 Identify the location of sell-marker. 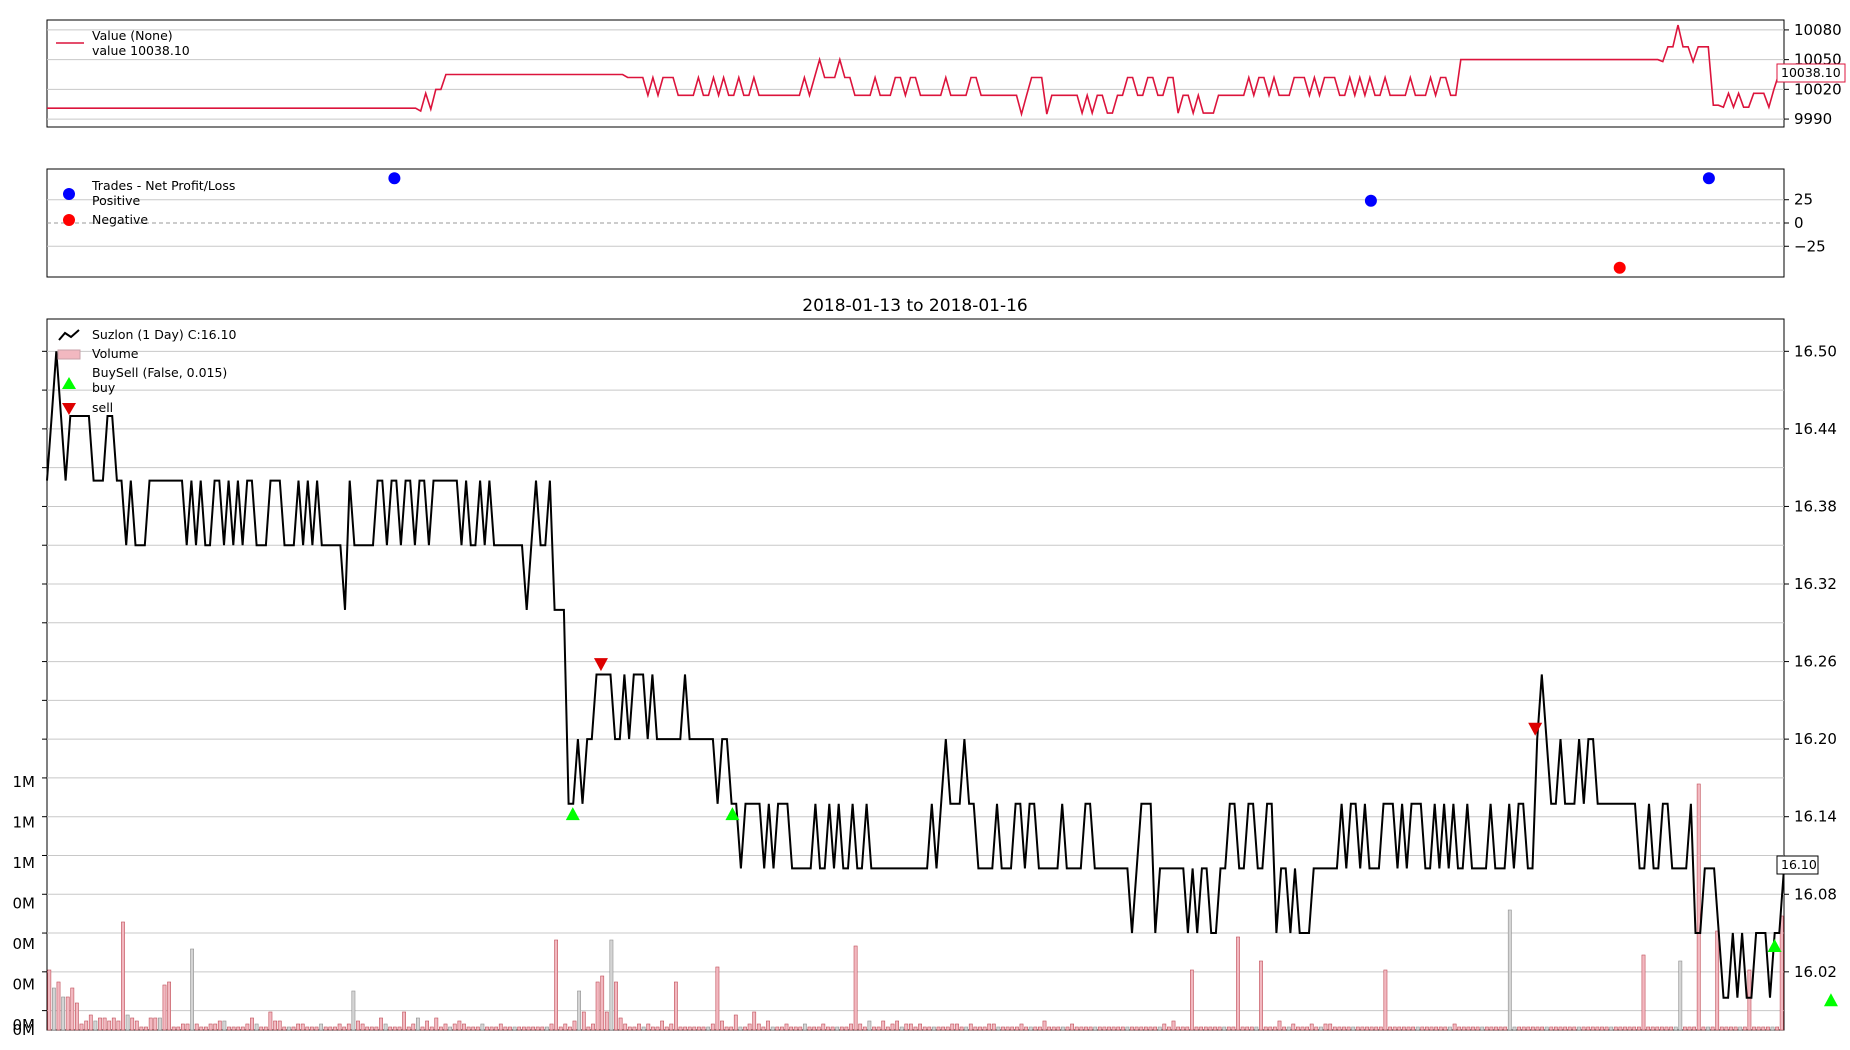
(600, 665).